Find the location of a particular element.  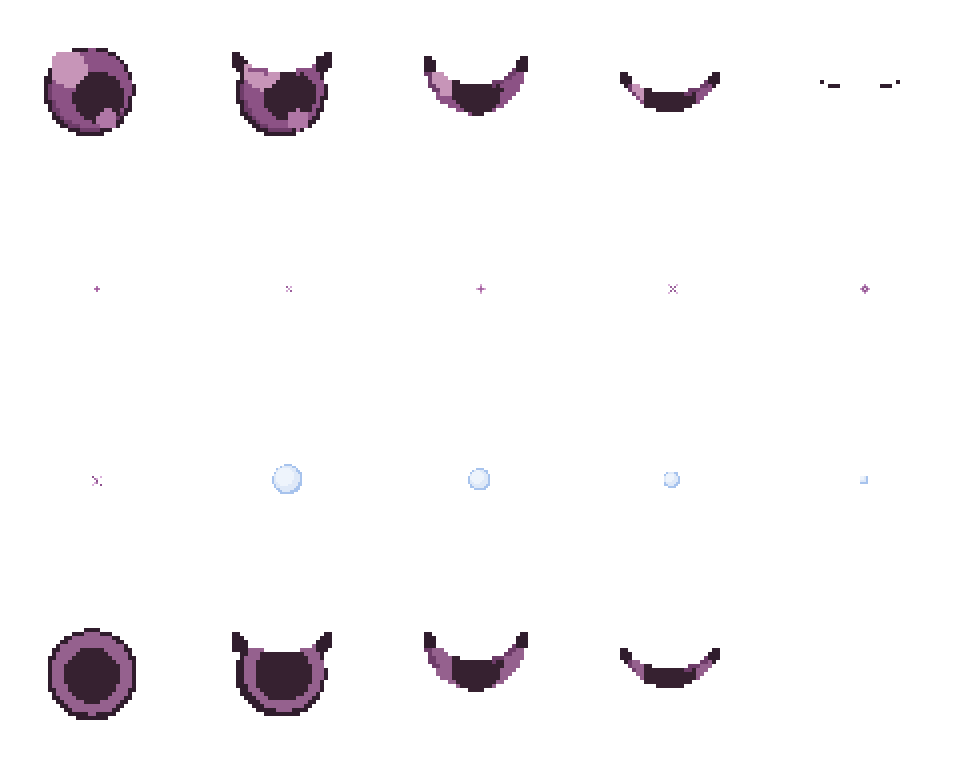

cell-eye-thin-plain is located at coordinates (672, 672).